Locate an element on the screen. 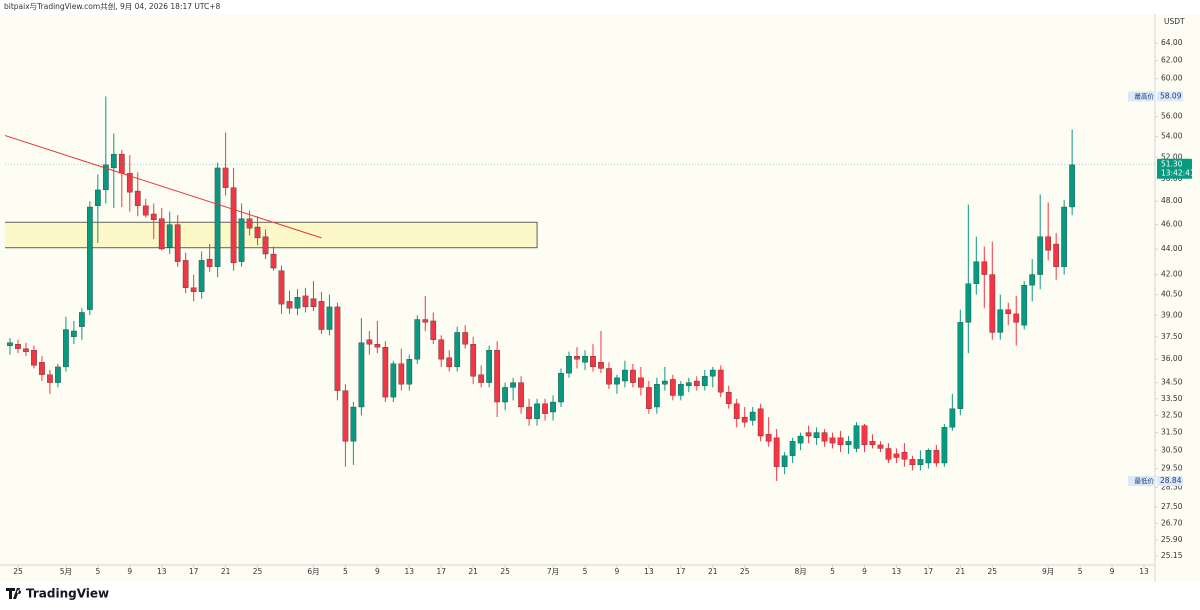 The width and height of the screenshot is (1200, 610). y-tick-label: 29.50 is located at coordinates (1172, 468).